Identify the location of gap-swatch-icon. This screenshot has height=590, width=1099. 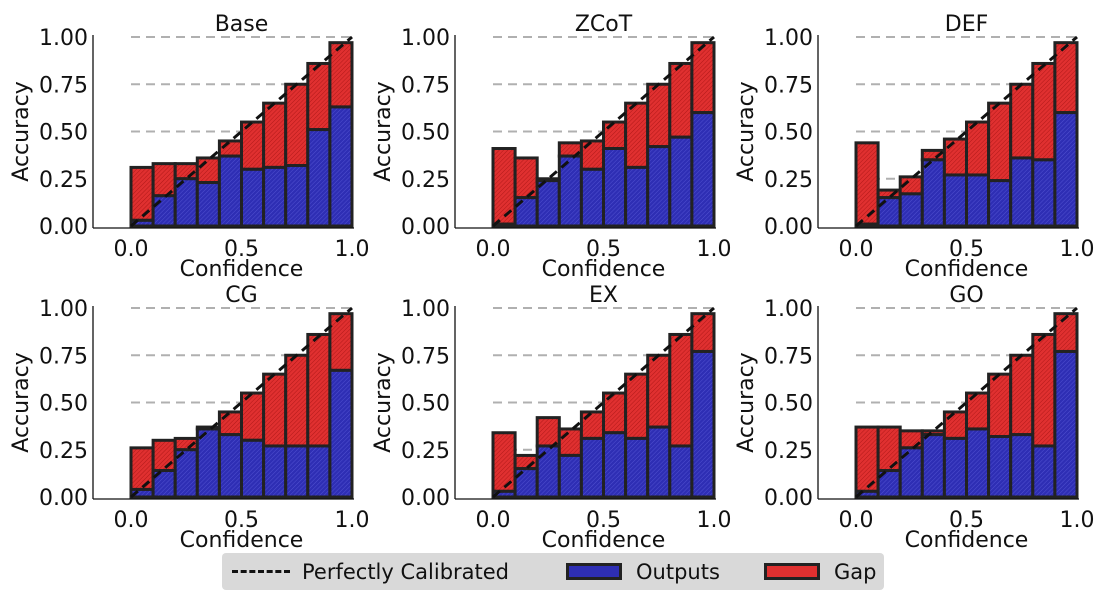
(792, 571).